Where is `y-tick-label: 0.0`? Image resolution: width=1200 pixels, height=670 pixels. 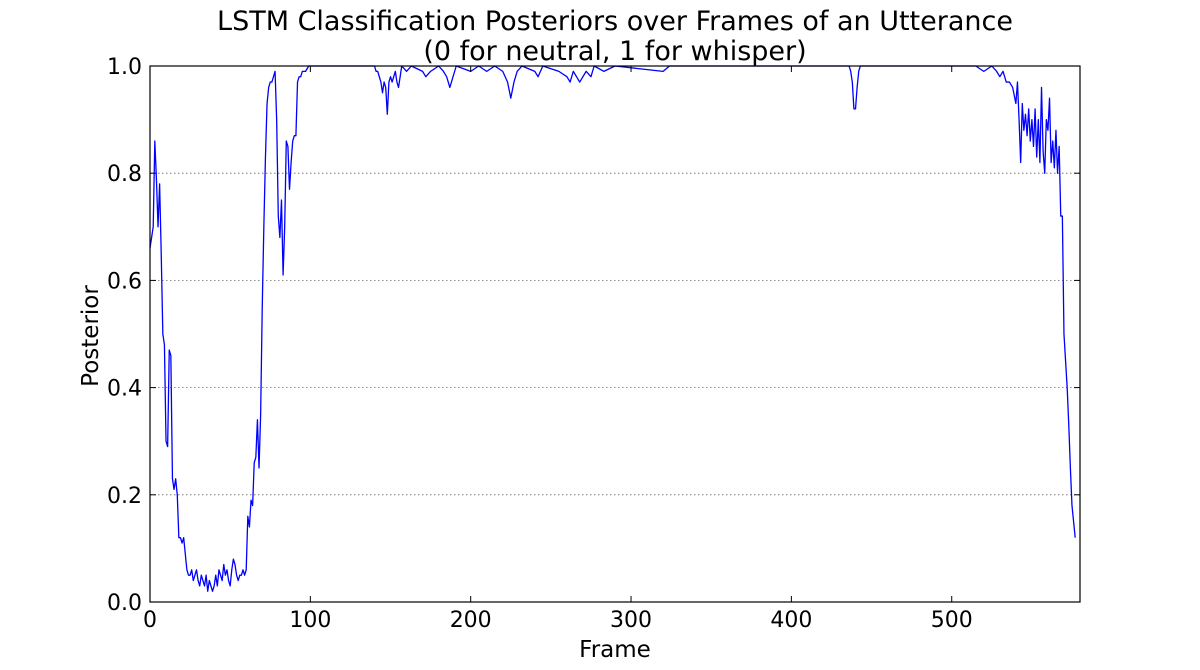
y-tick-label: 0.0 is located at coordinates (124, 603).